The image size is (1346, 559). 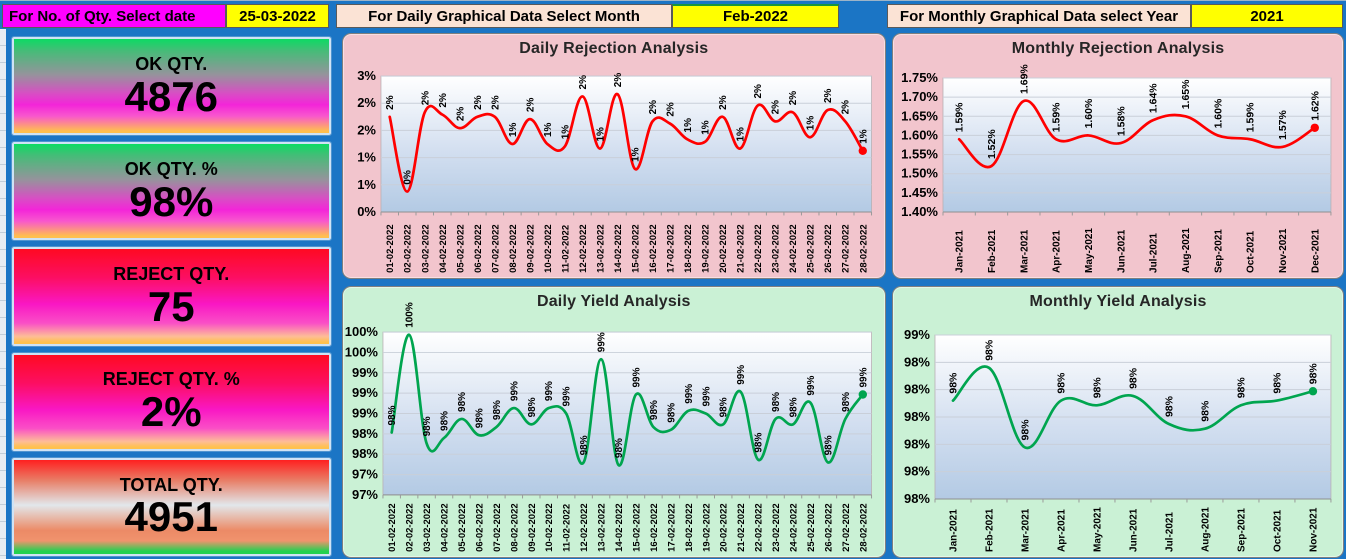 I want to click on kpi-value: 75, so click(x=171, y=306).